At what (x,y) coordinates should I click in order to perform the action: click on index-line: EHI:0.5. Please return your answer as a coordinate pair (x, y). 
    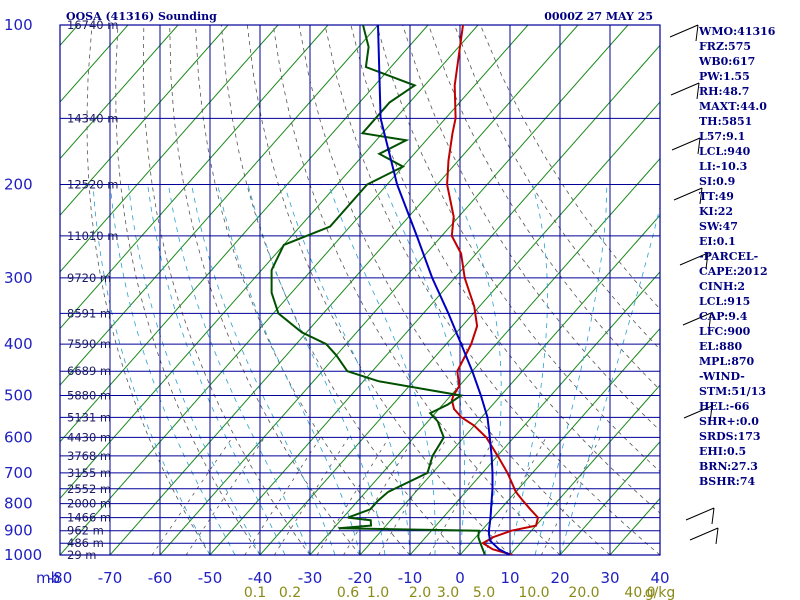
    Looking at the image, I should click on (722, 451).